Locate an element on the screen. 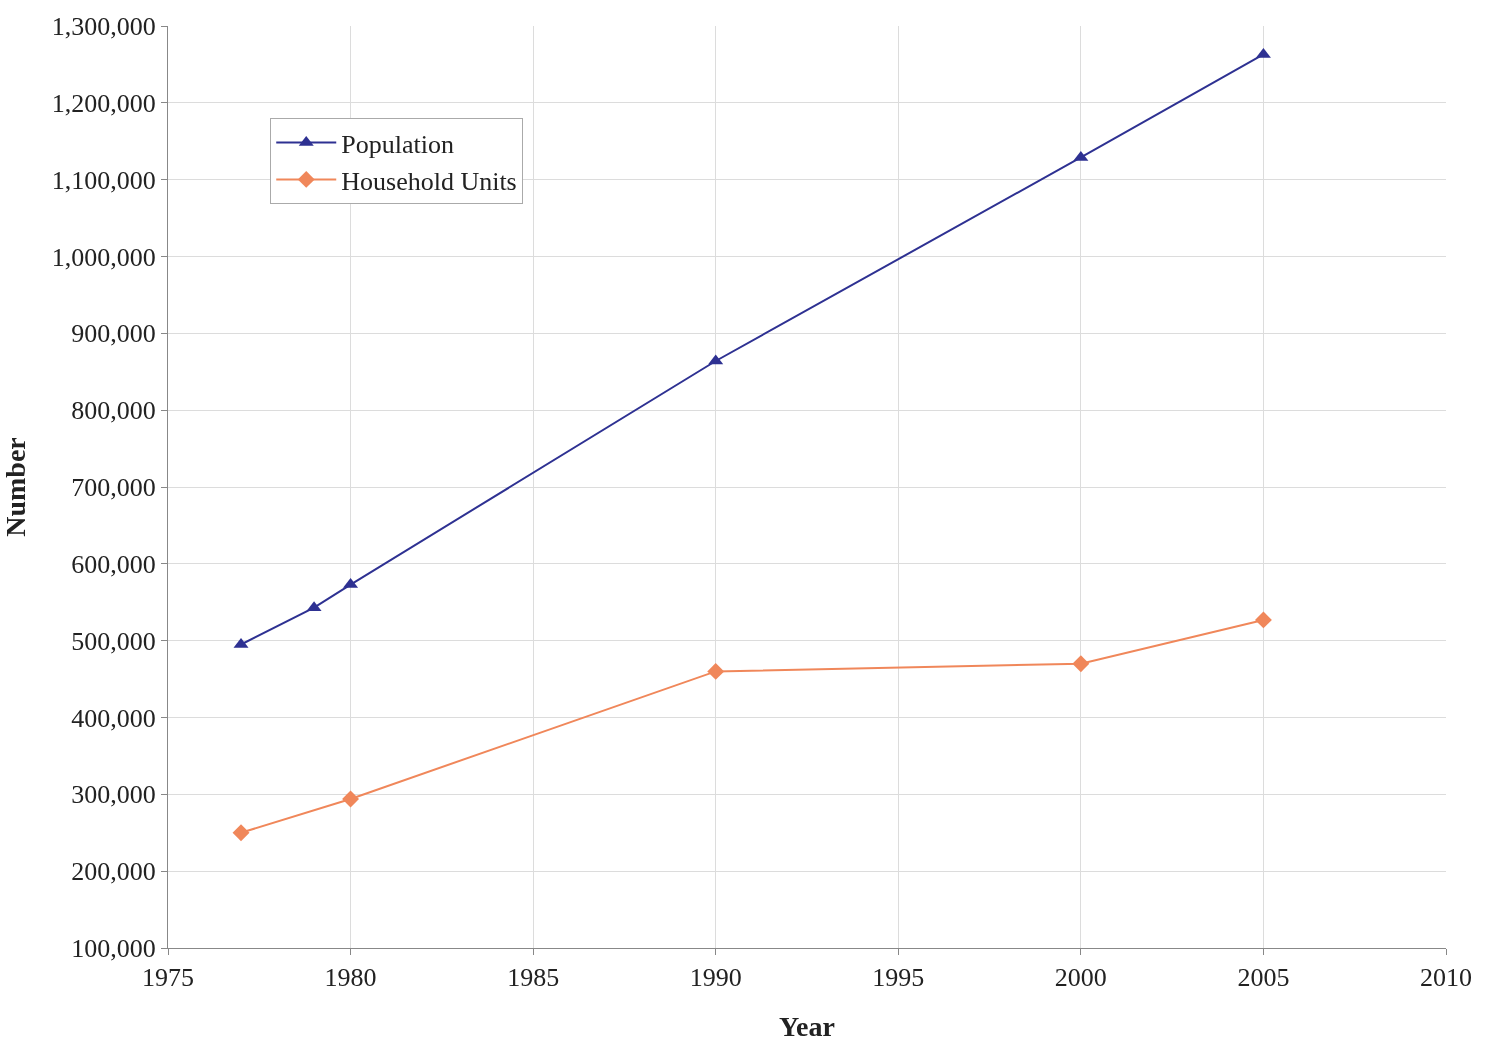 The image size is (1491, 1058). y-tick-label: 1,000,000 is located at coordinates (103, 257).